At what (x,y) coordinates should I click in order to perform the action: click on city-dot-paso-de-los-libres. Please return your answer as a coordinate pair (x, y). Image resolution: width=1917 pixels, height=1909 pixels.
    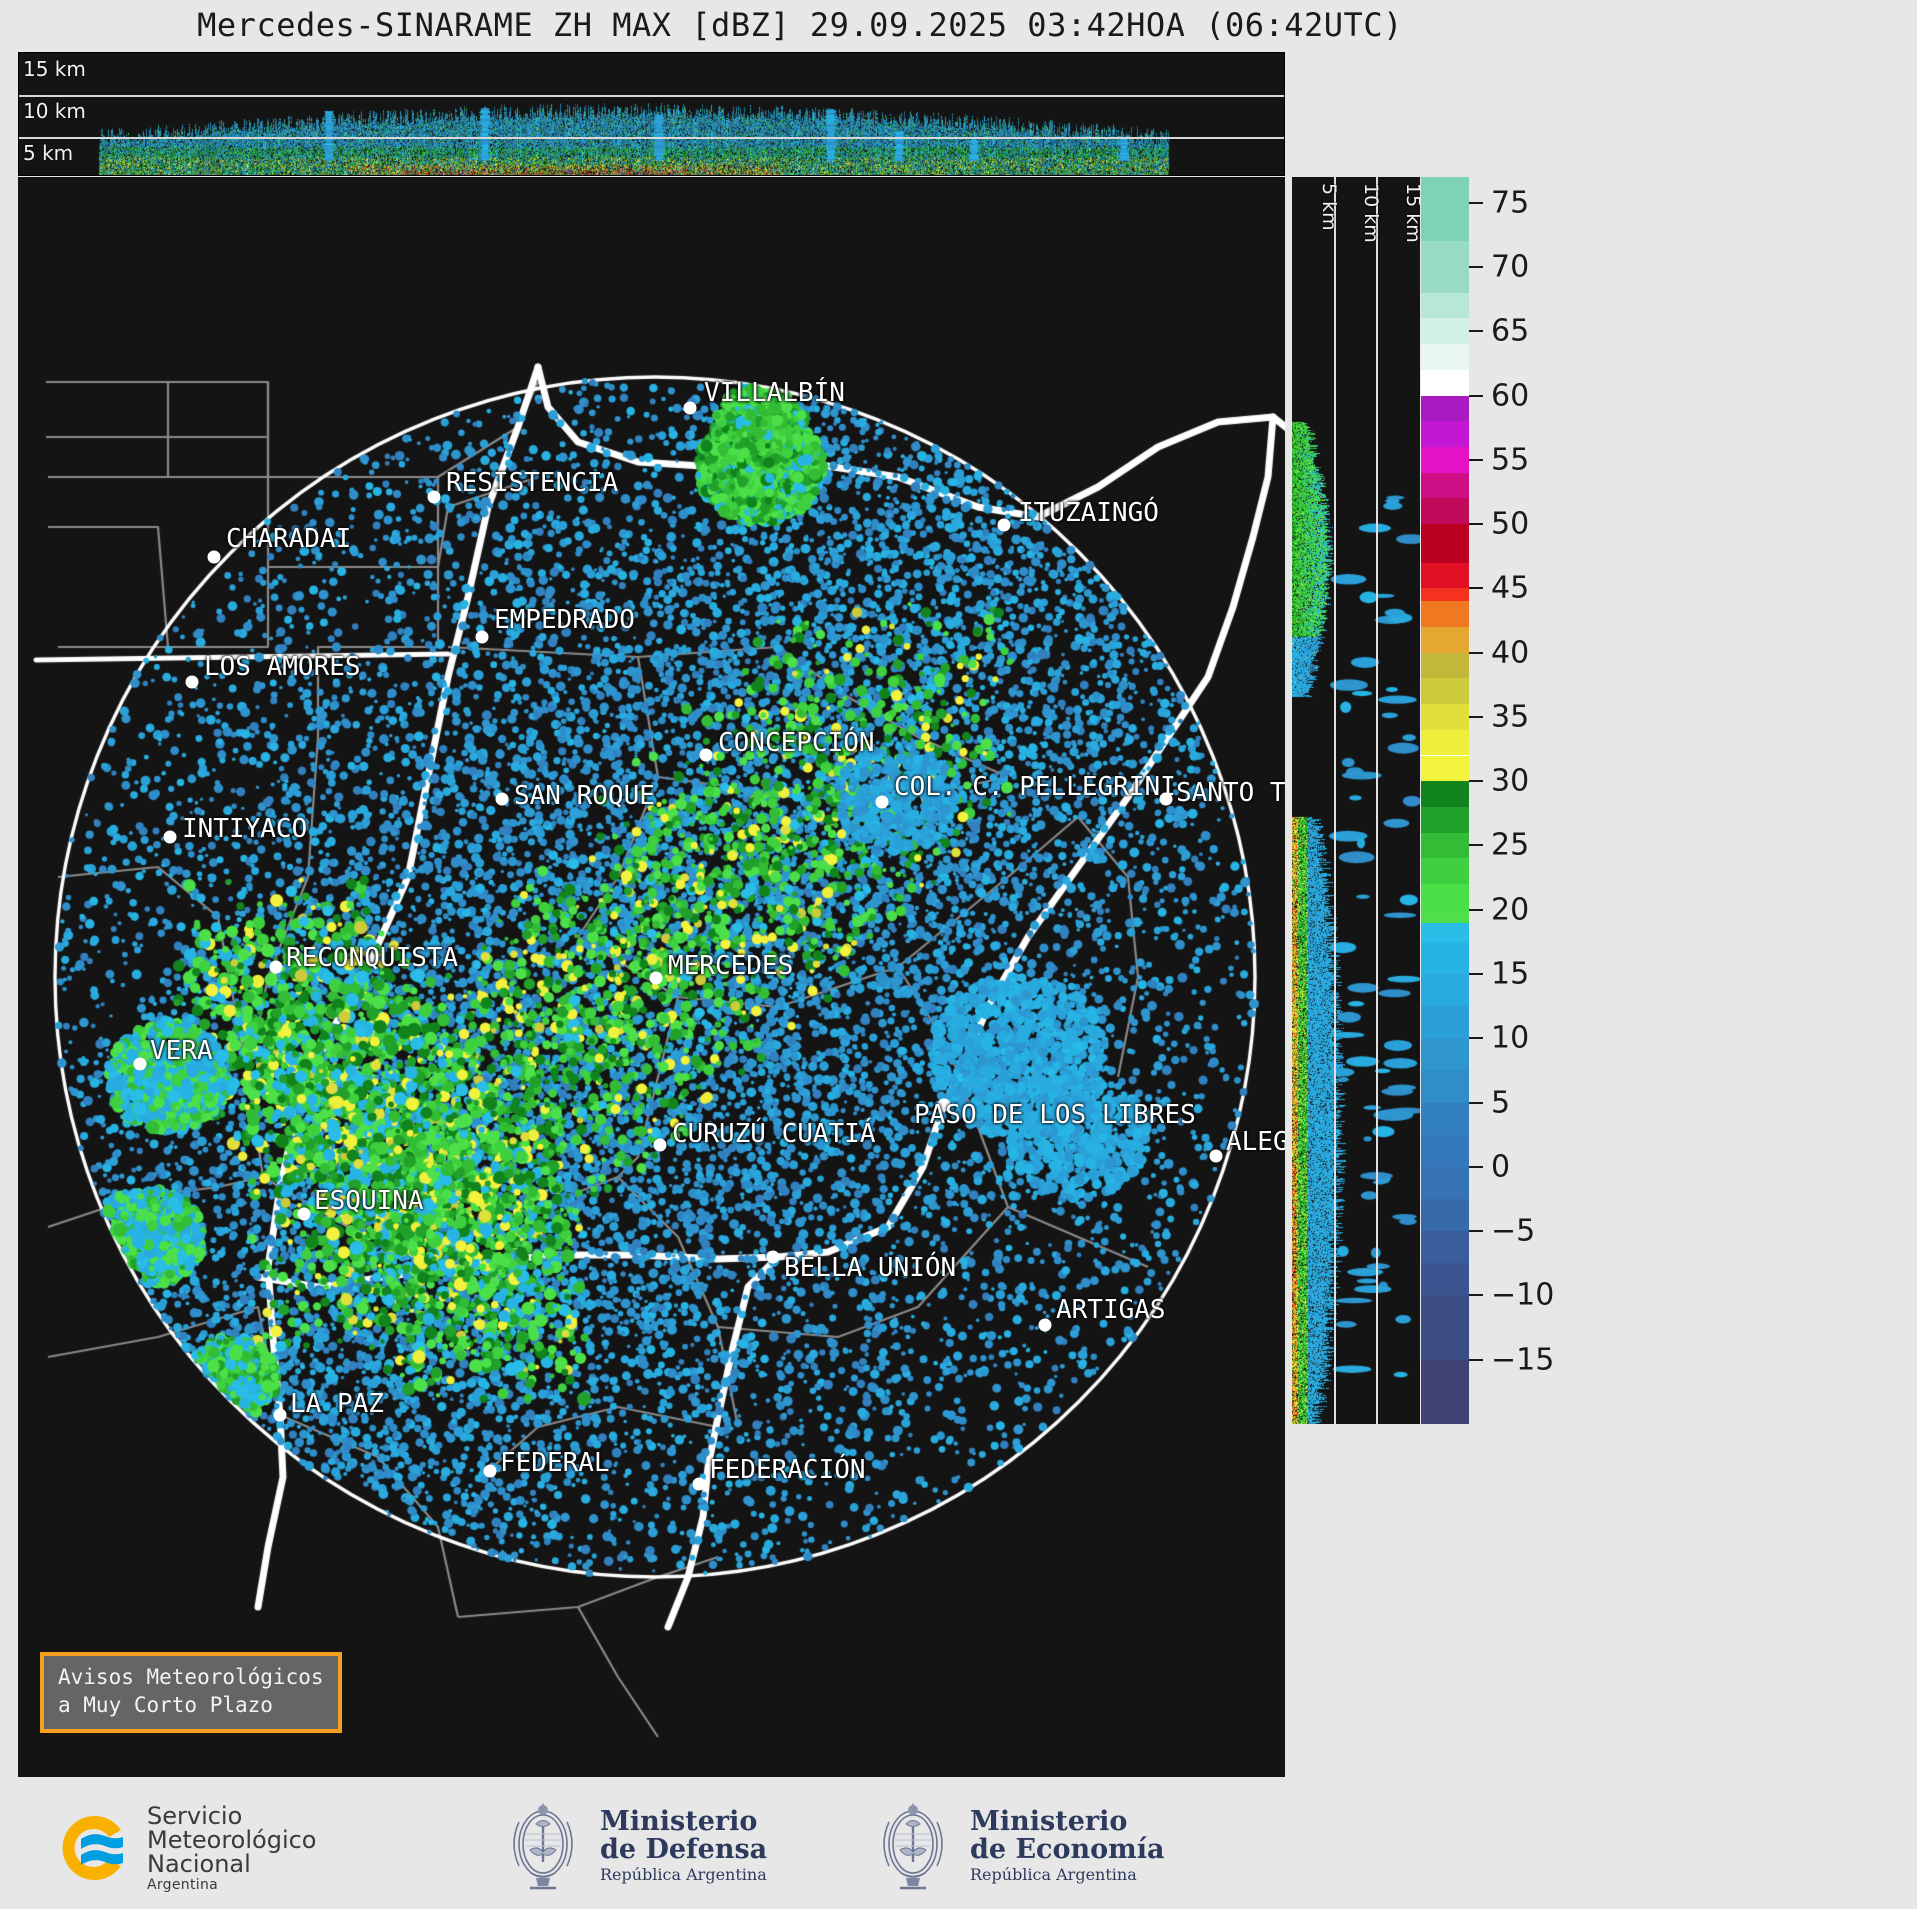
    Looking at the image, I should click on (944, 1105).